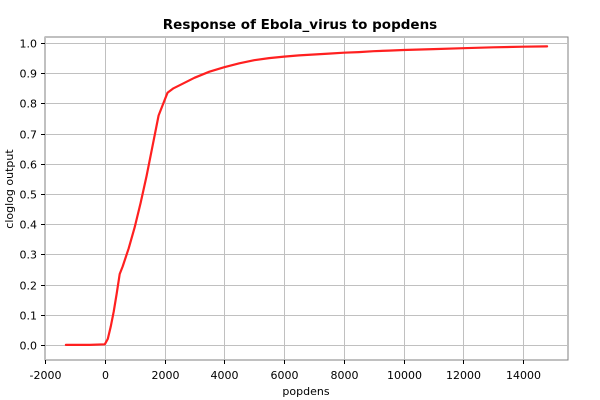 This screenshot has width=600, height=400. What do you see at coordinates (523, 375) in the screenshot?
I see `x-tick-label: 14000` at bounding box center [523, 375].